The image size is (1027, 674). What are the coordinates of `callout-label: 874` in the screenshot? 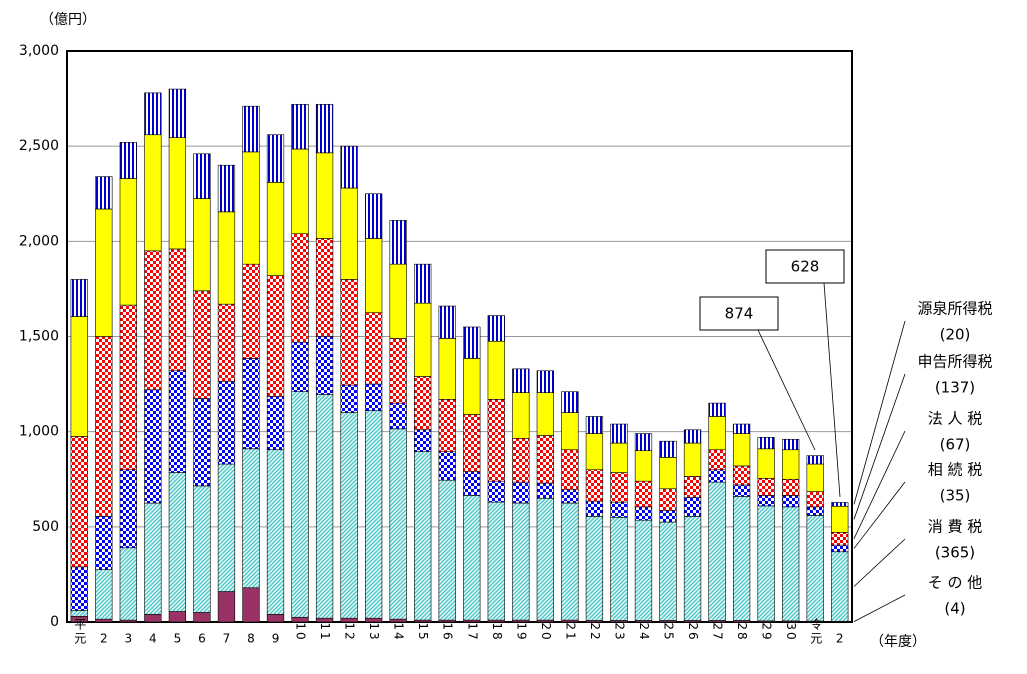 It's located at (739, 314).